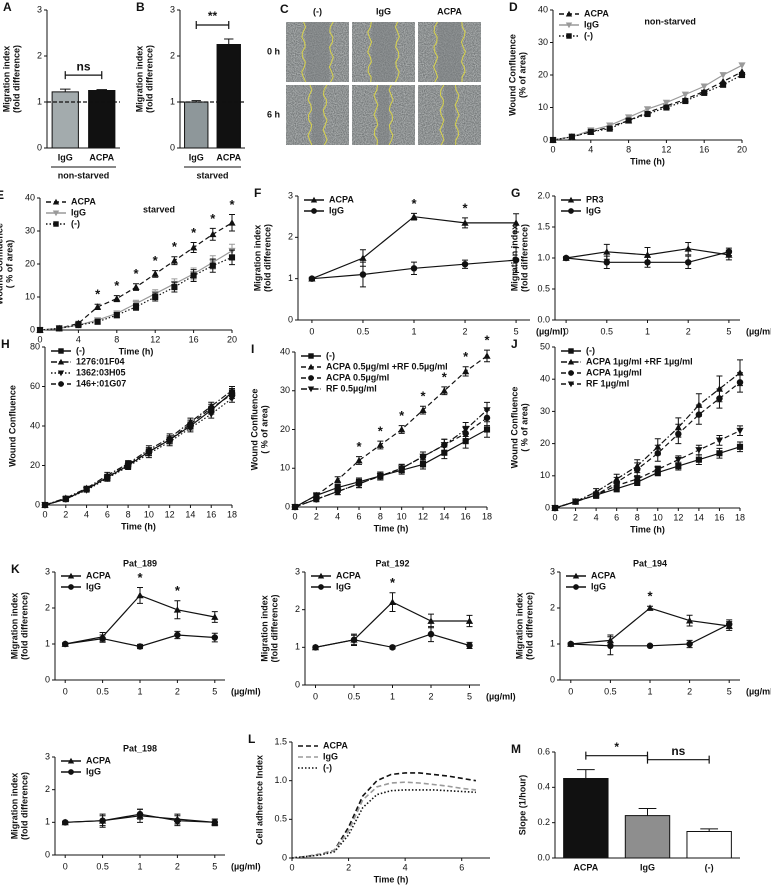  Describe the element at coordinates (6, 79) in the screenshot. I see `y-axis-label: Migration index` at that location.